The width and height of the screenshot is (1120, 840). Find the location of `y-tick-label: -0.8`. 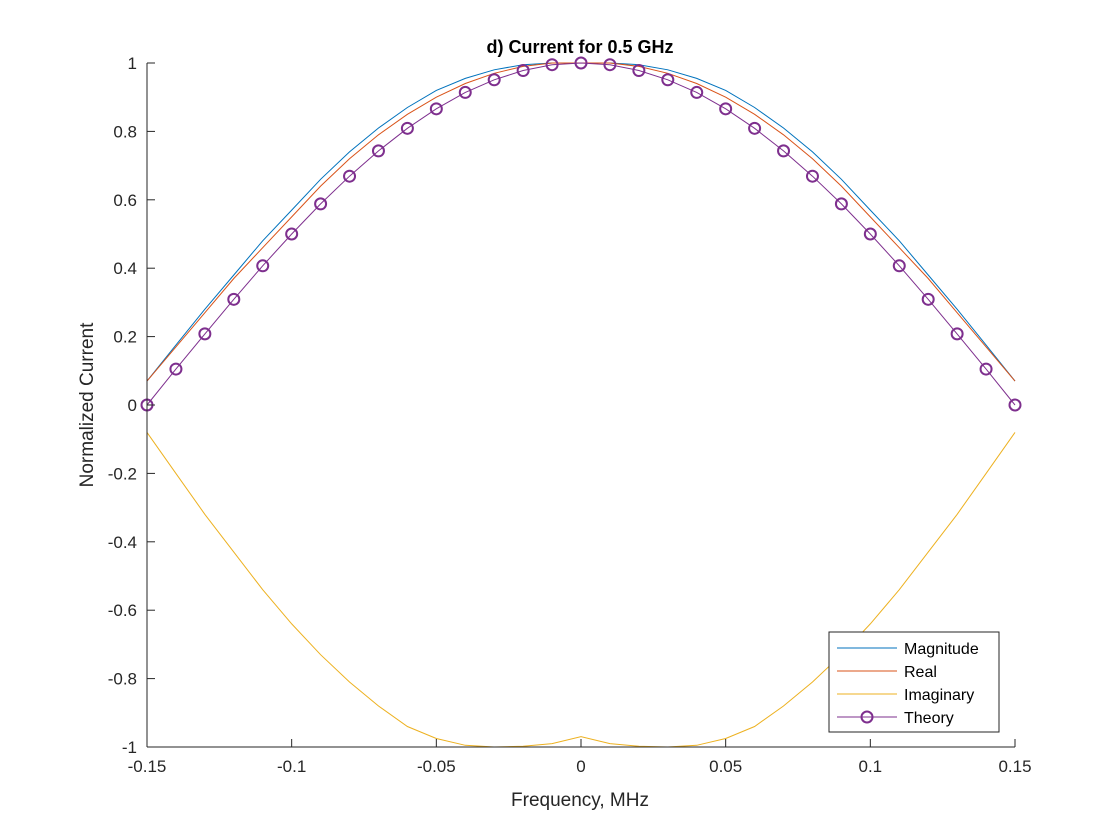

y-tick-label: -0.8 is located at coordinates (122, 679).